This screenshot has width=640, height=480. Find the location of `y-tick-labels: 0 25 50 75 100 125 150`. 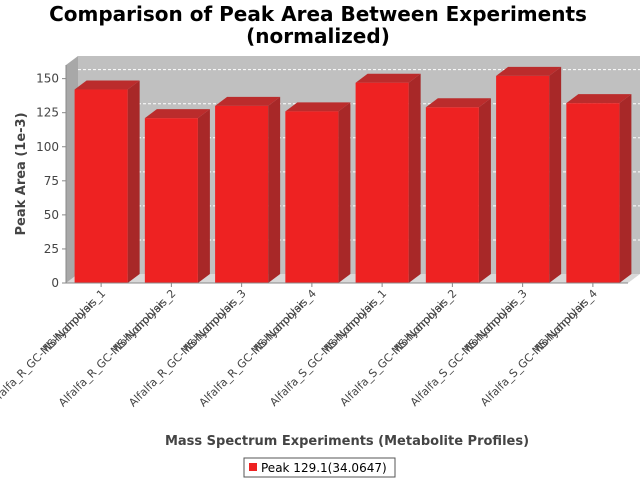

y-tick-labels: 0 25 50 75 100 125 150 is located at coordinates (51, 181).